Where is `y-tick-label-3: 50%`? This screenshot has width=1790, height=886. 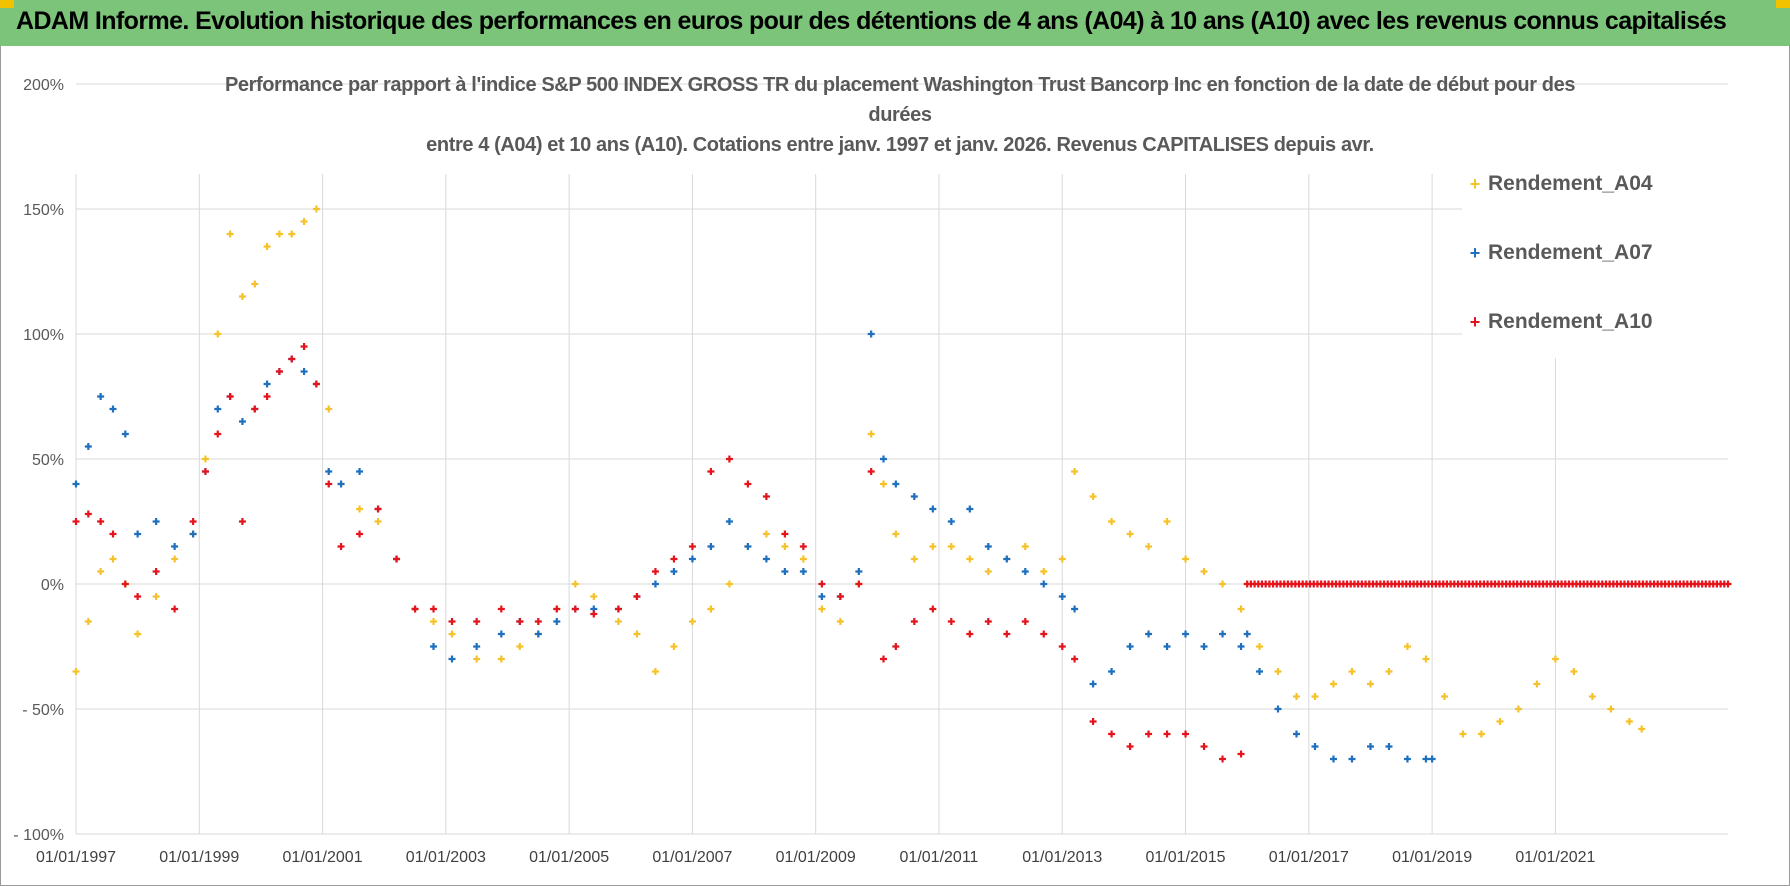 y-tick-label-3: 50% is located at coordinates (48, 460).